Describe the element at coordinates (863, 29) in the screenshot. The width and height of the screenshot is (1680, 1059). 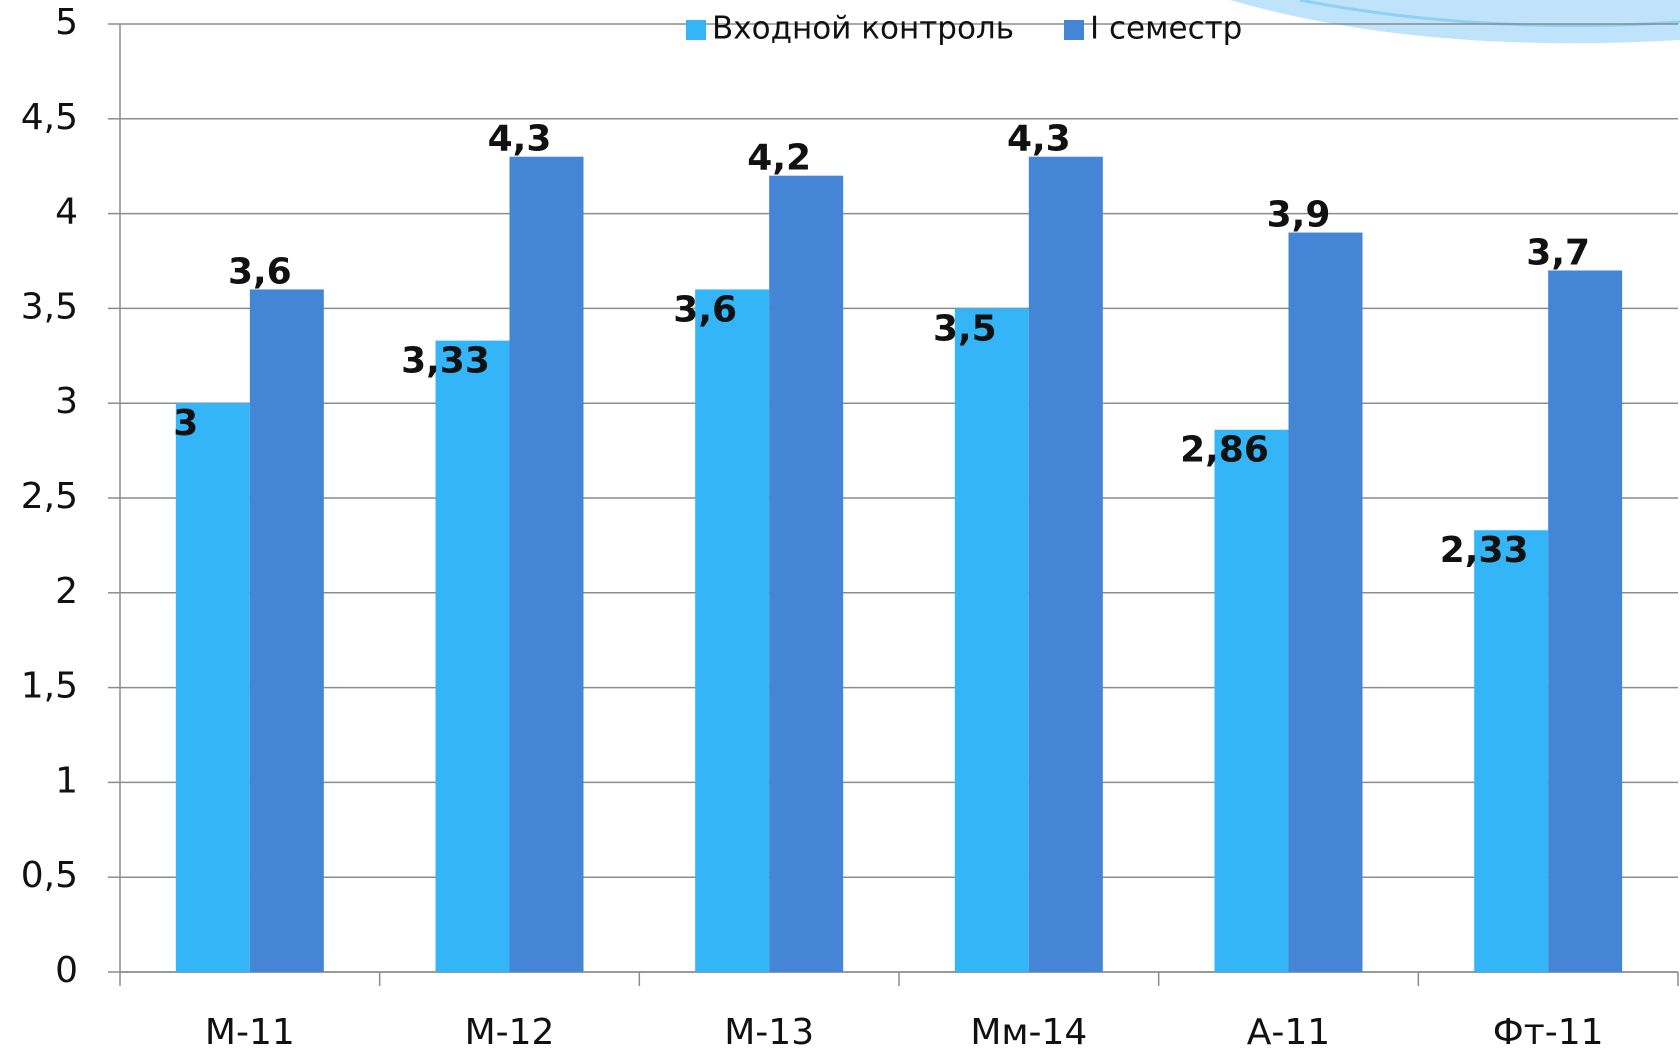
I see `legend-label: Входной контроль` at that location.